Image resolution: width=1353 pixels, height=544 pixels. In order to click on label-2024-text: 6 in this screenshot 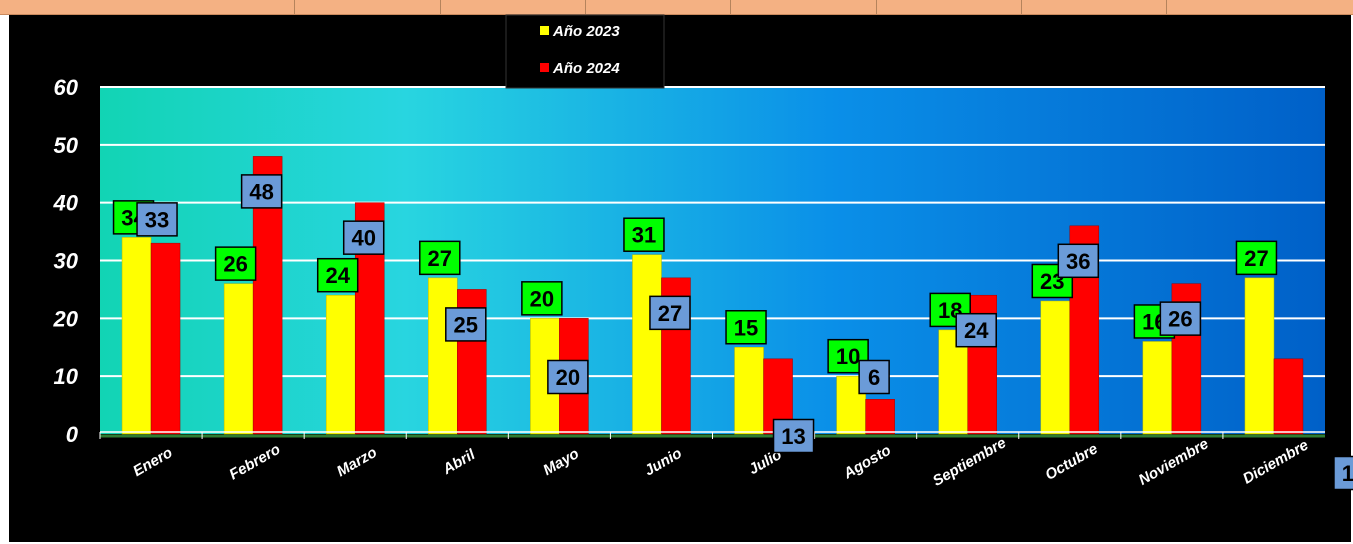, I will do `click(874, 377)`.